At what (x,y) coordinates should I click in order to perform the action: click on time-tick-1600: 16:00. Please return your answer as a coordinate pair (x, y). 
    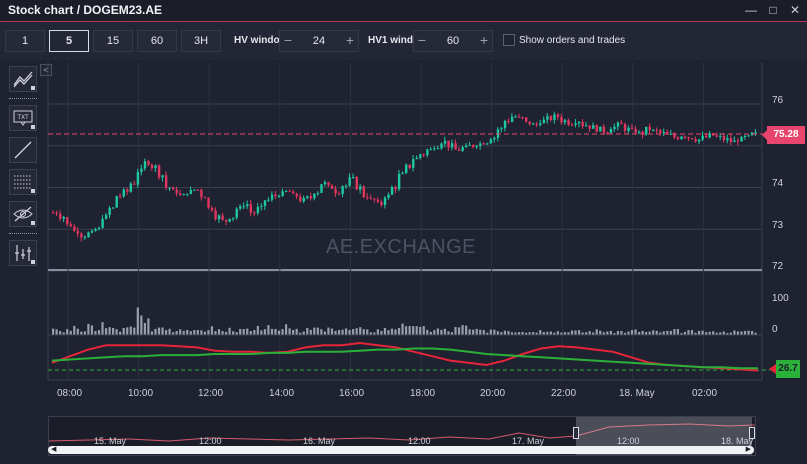
    Looking at the image, I should click on (352, 393).